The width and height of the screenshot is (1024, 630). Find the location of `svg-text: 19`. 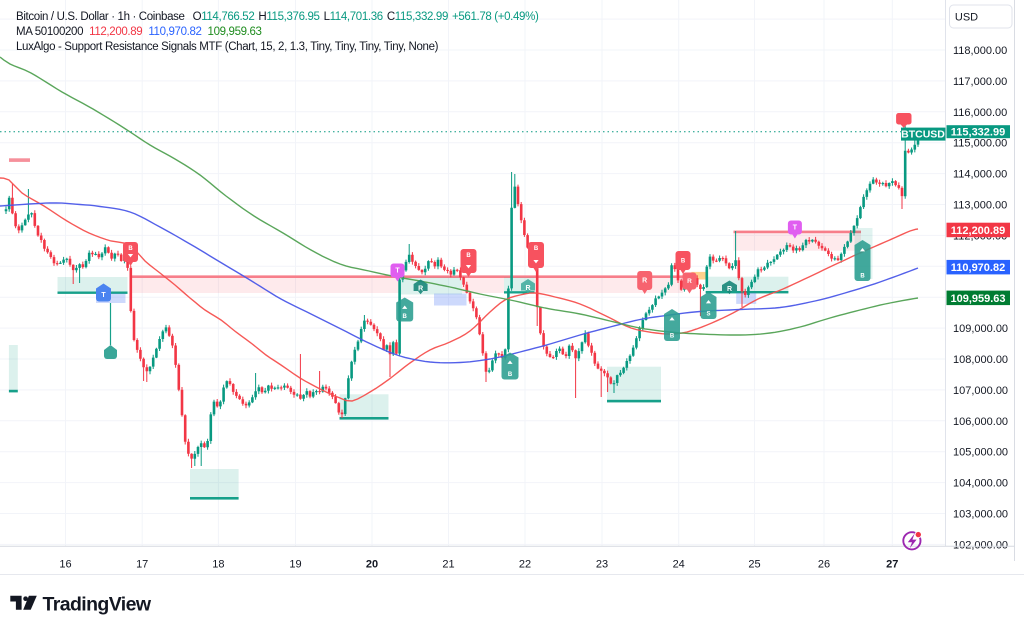

svg-text: 19 is located at coordinates (295, 565).